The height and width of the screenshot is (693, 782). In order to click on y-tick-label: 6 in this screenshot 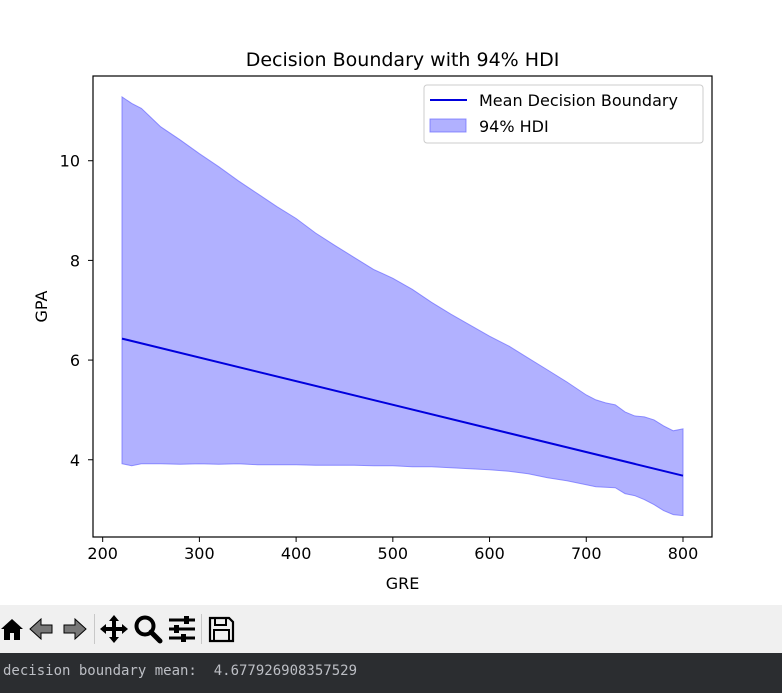, I will do `click(75, 360)`.